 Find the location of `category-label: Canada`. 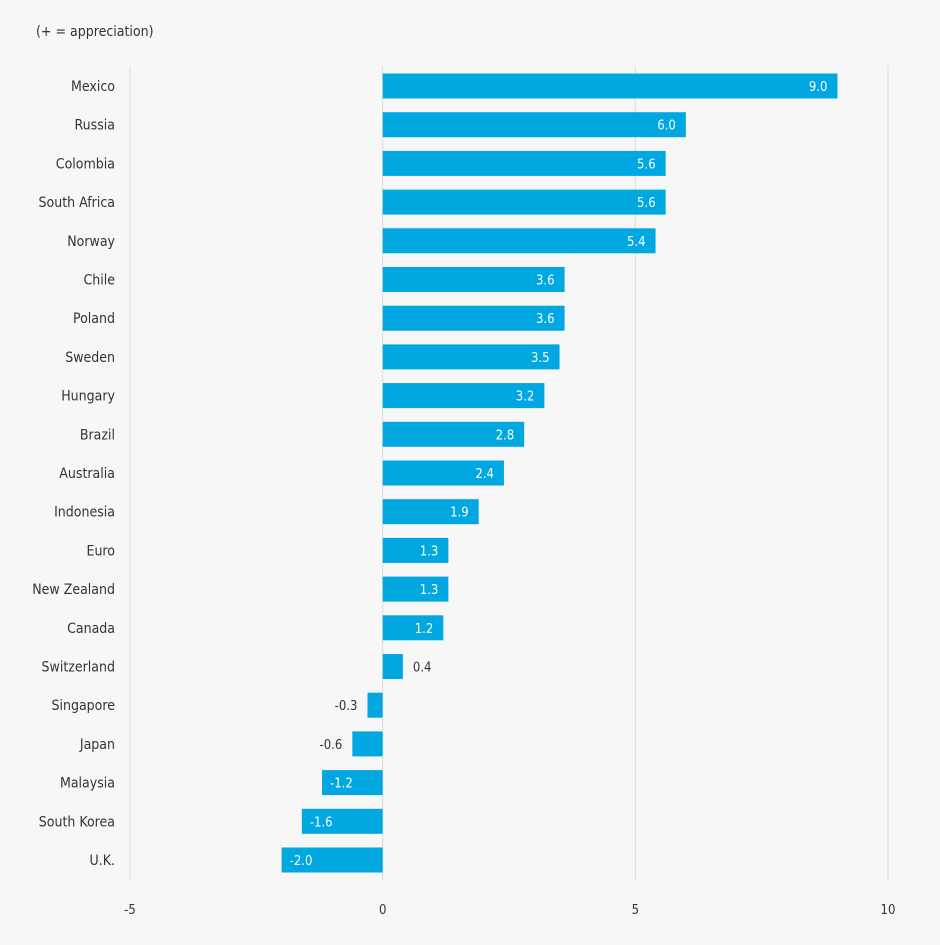

category-label: Canada is located at coordinates (91, 629).